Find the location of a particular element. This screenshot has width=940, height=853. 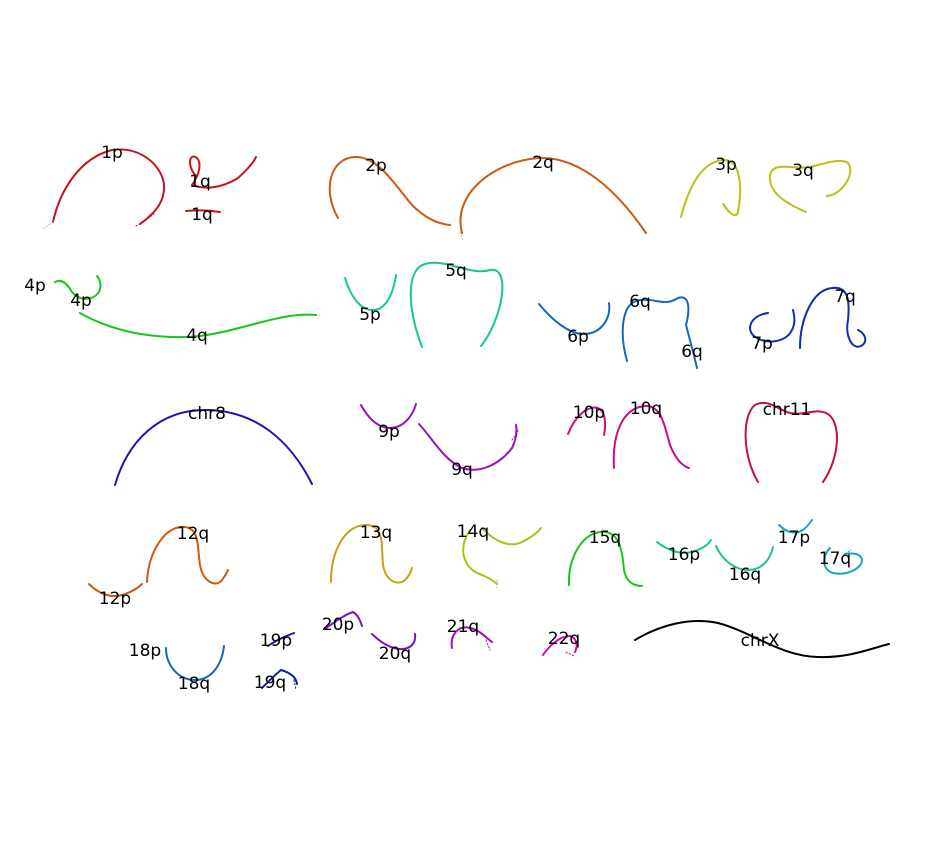

chr18-p-label: 18p is located at coordinates (145, 651).